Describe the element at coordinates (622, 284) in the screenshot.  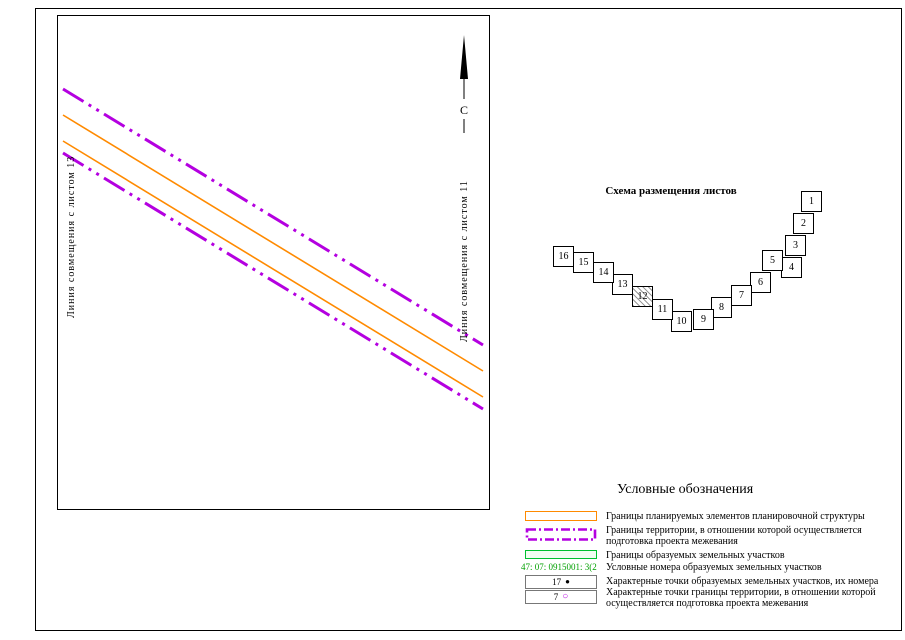
I see `sheet-cell-13: 13` at that location.